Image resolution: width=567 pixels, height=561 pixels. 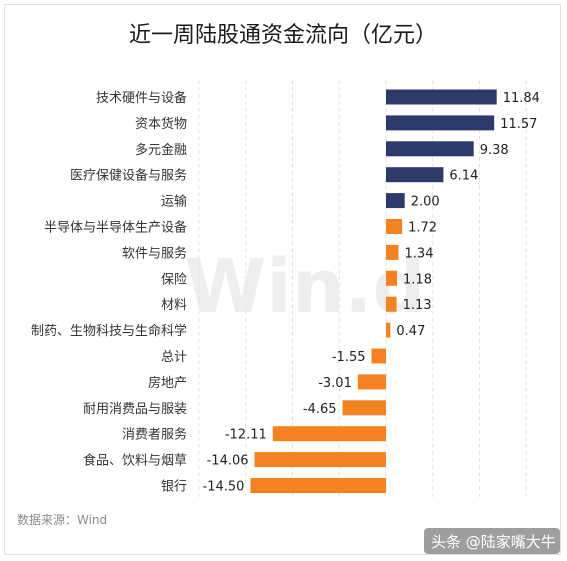 I want to click on wind-logo-watermark: Win.d, so click(x=305, y=287).